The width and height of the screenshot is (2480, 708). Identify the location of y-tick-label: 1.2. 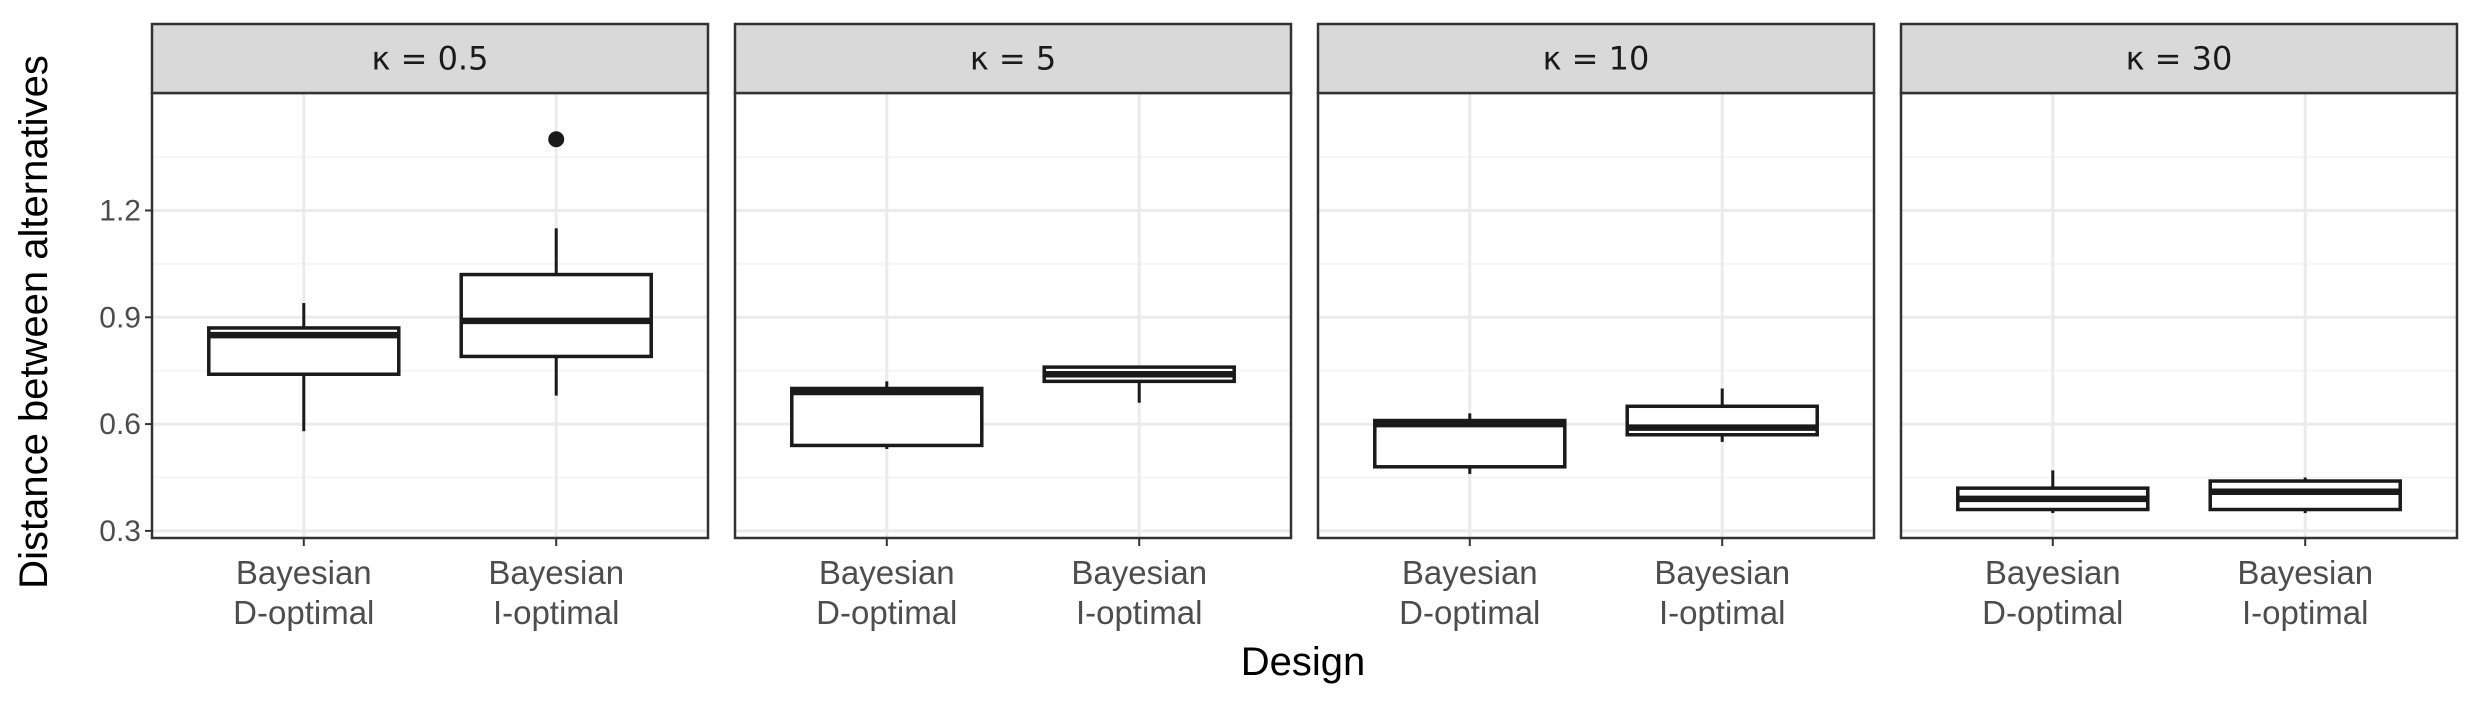
(120, 210).